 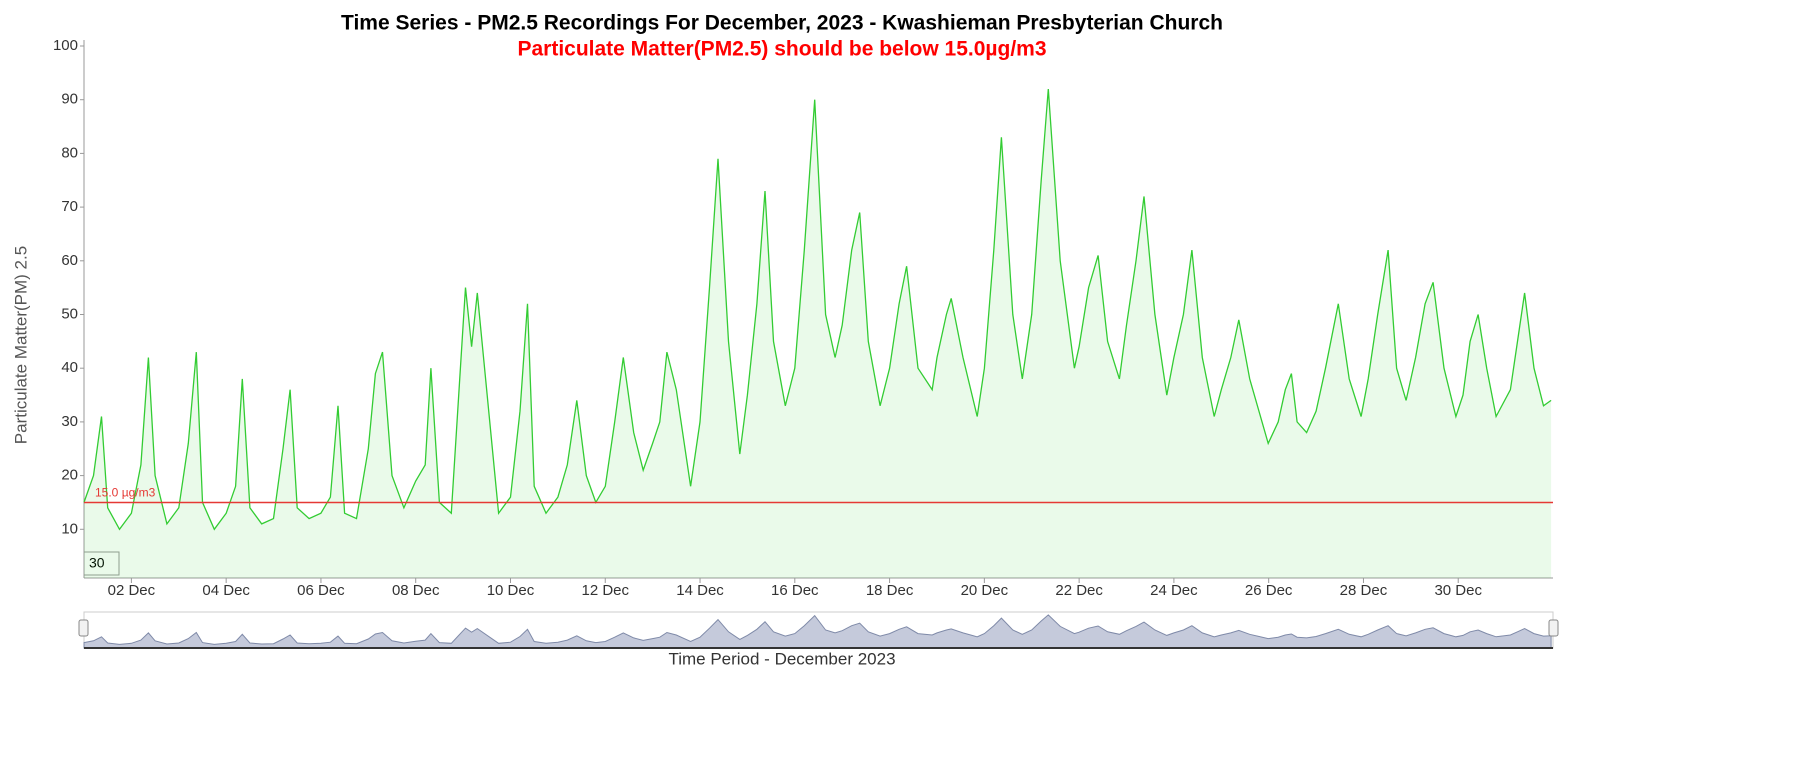 What do you see at coordinates (69, 528) in the screenshot?
I see `y-tick-label: 10` at bounding box center [69, 528].